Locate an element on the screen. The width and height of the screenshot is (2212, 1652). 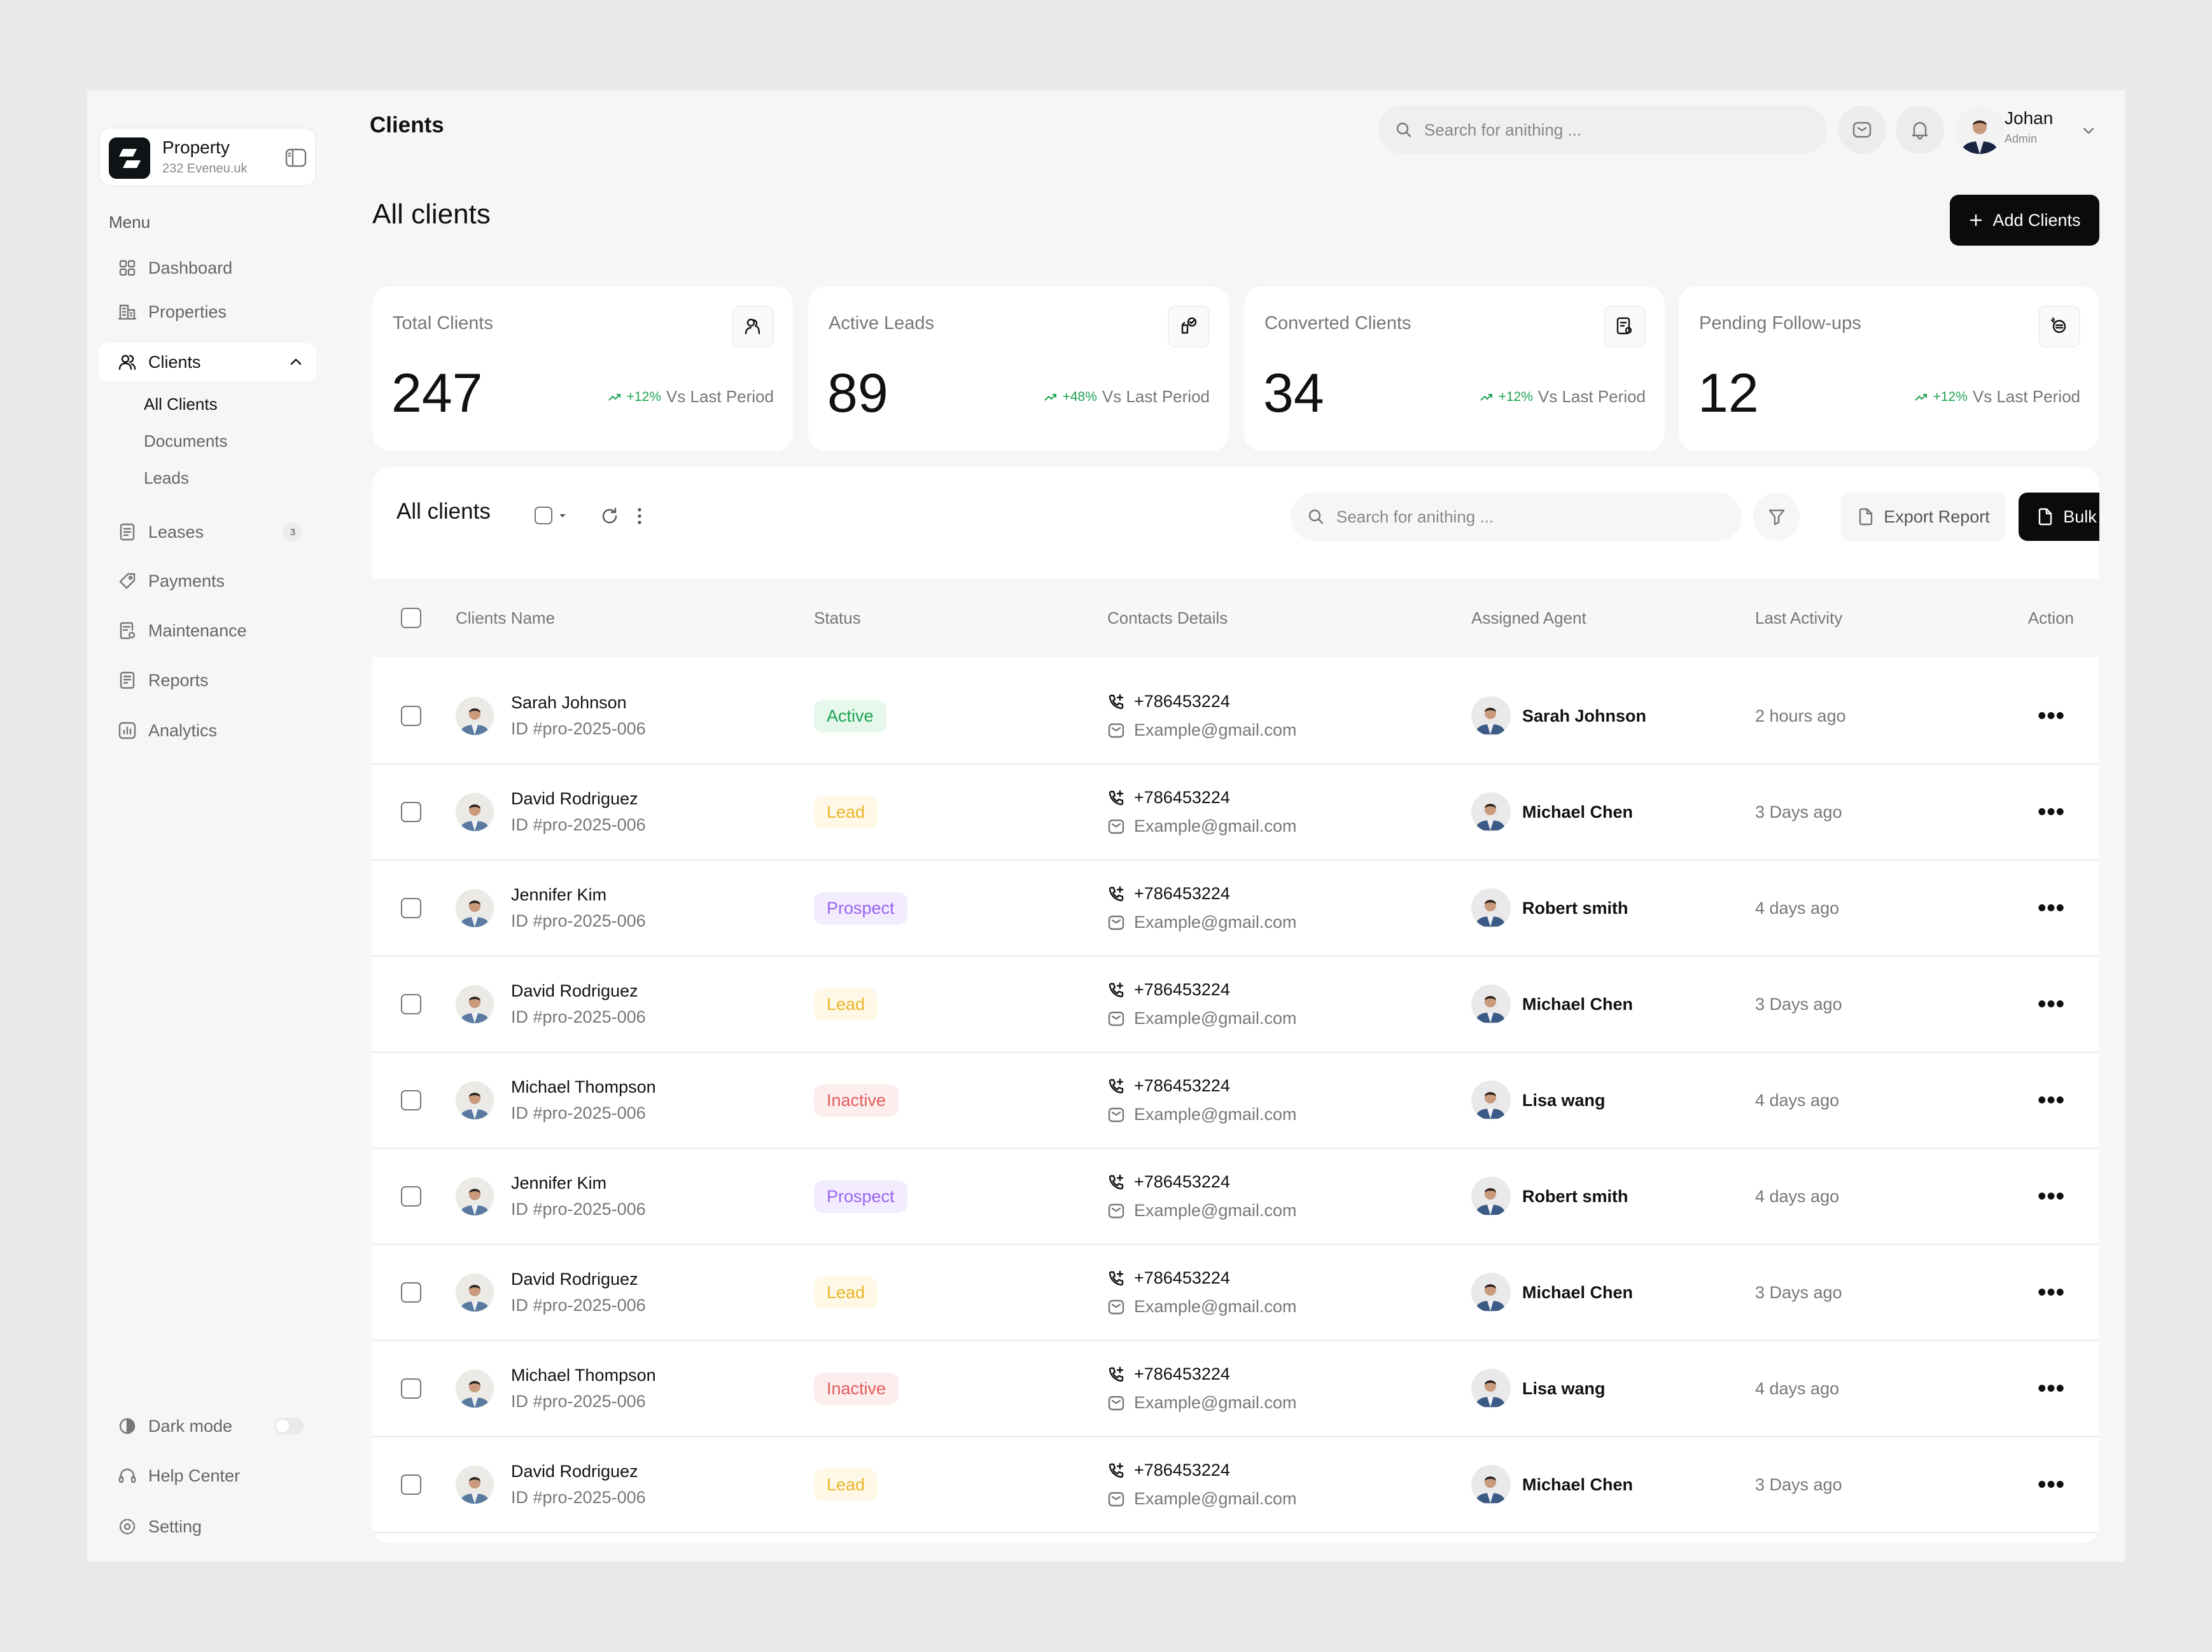
sidebar-subitem-documents: Documents is located at coordinates (186, 441).